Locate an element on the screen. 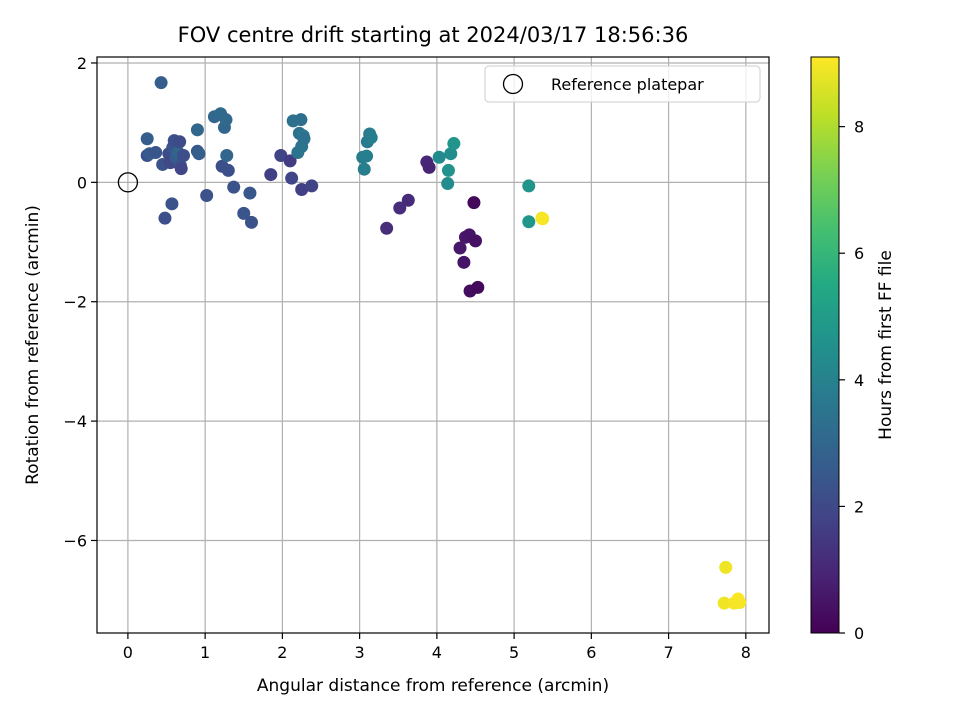 The width and height of the screenshot is (960, 720). x-tick-label: 2 is located at coordinates (282, 652).